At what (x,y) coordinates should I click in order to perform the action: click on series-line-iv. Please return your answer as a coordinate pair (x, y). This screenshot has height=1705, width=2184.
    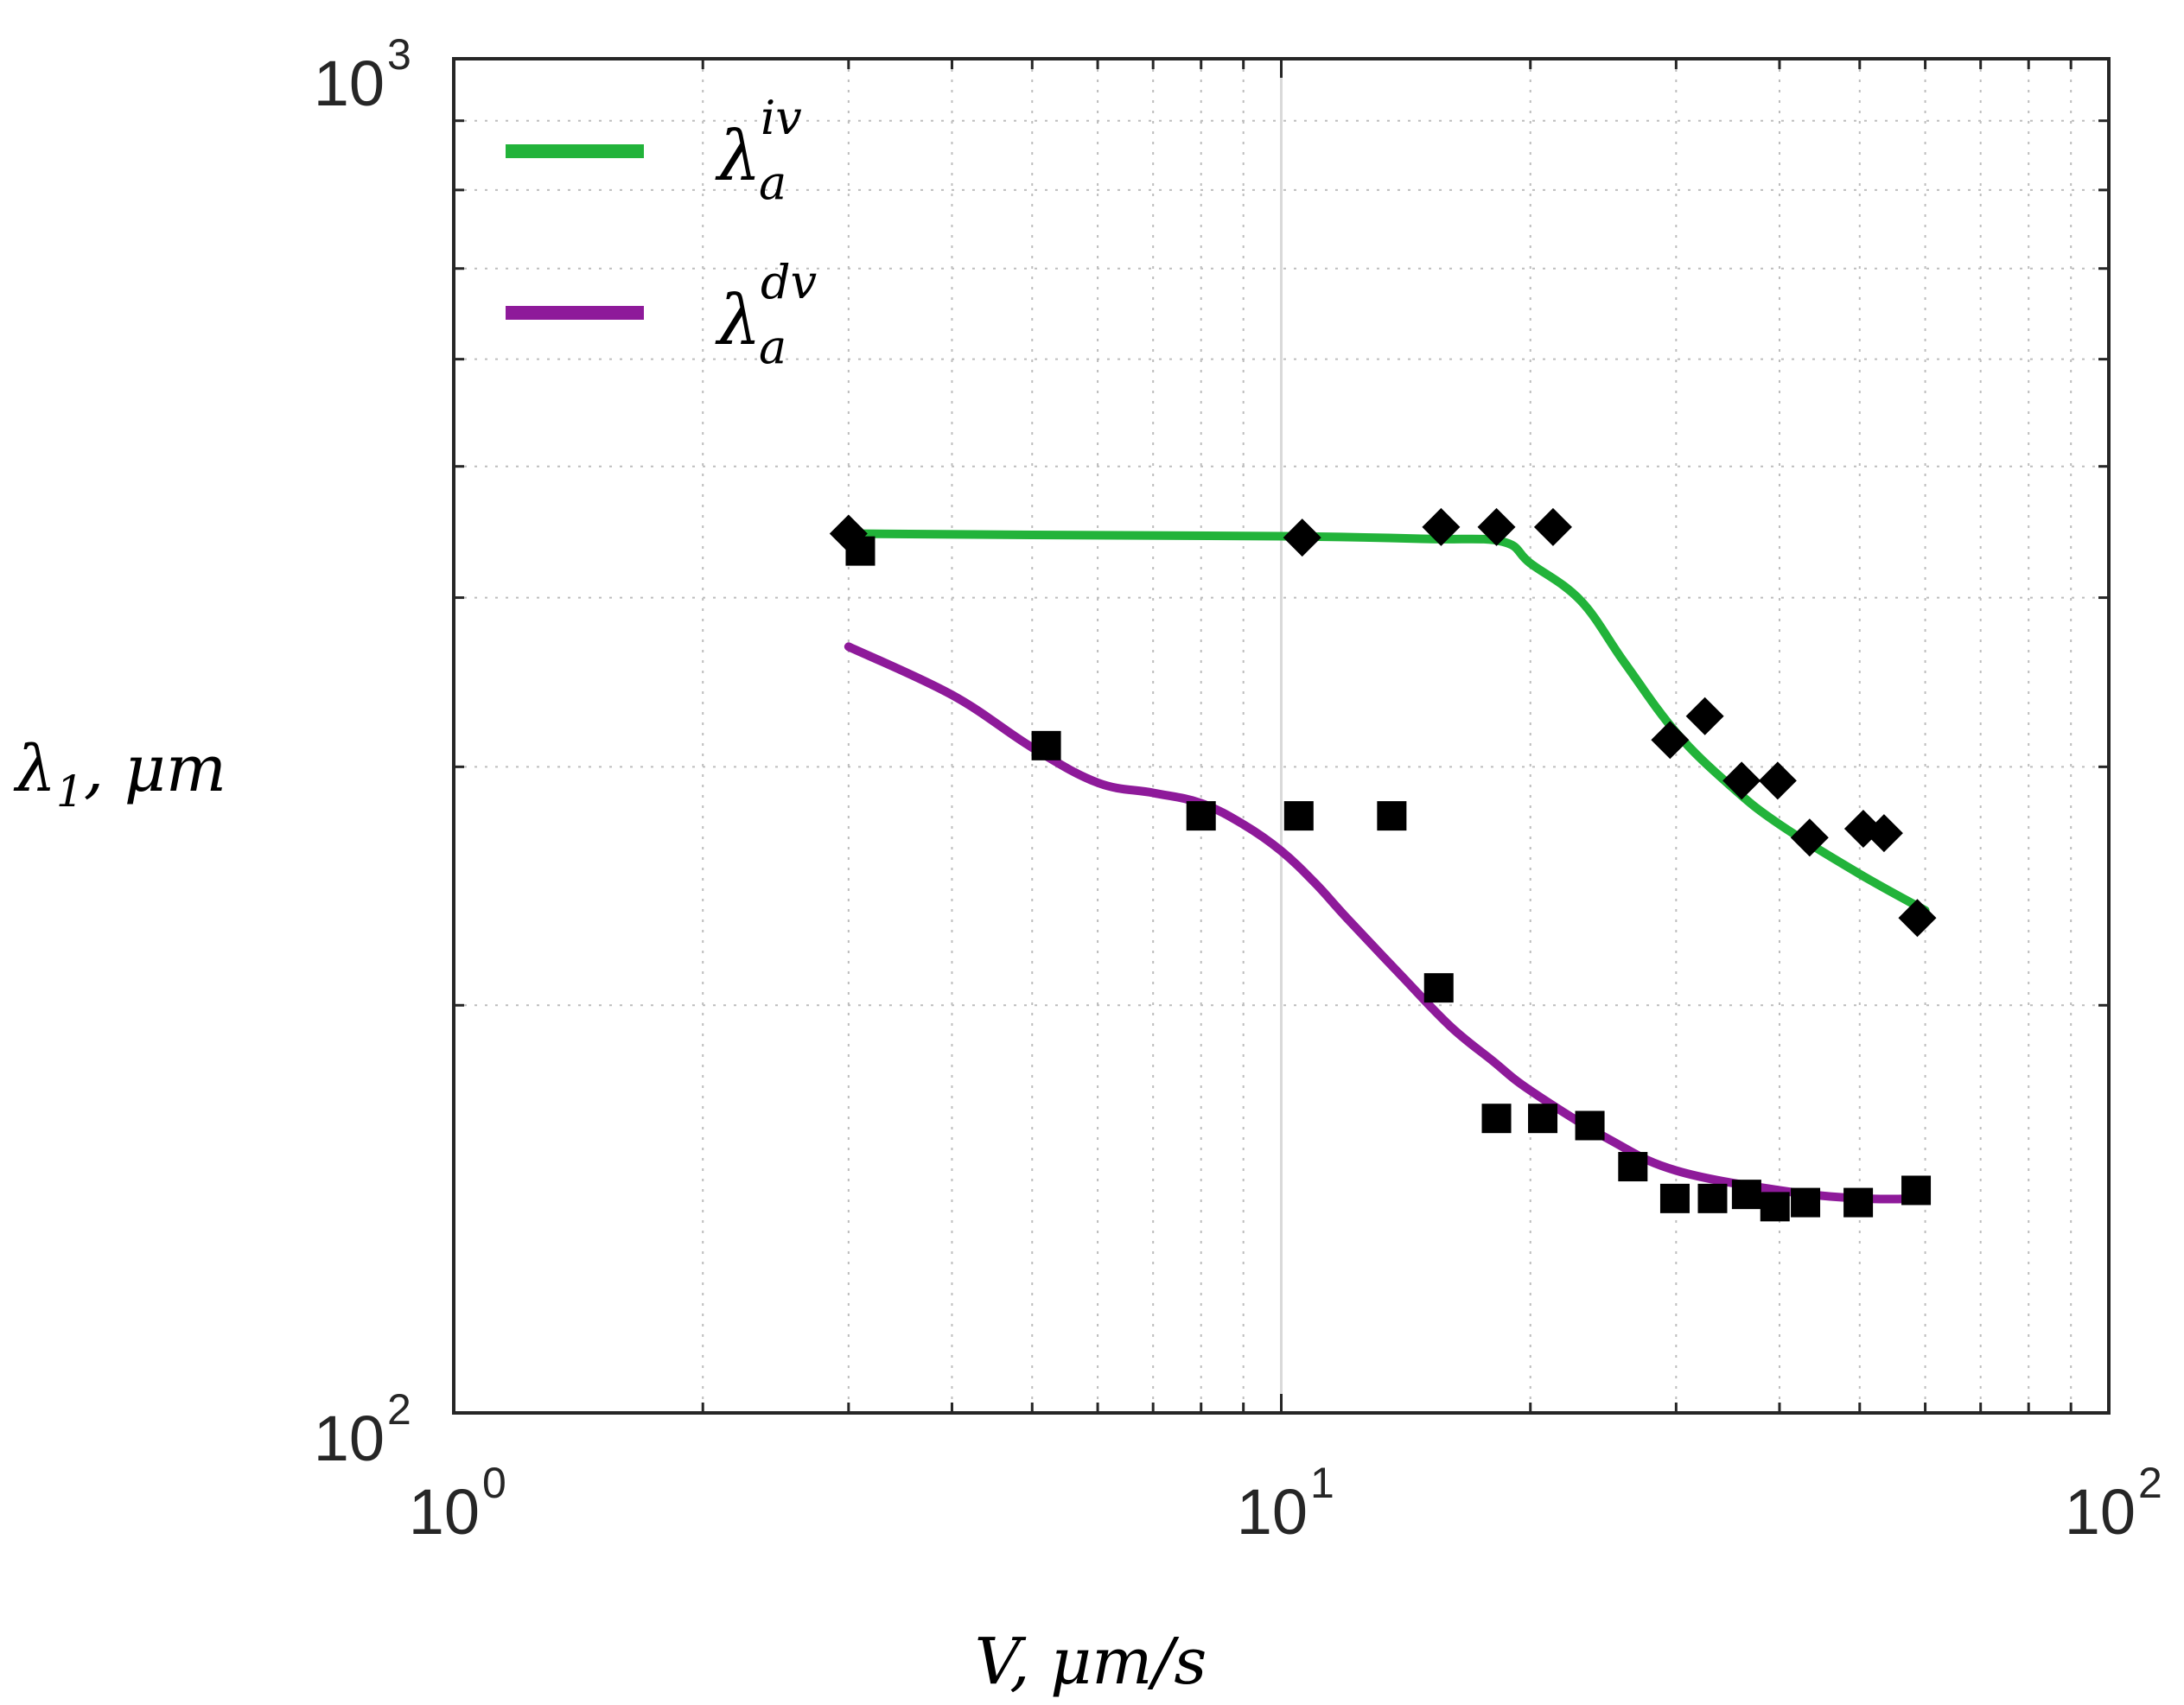
    Looking at the image, I should click on (1387, 722).